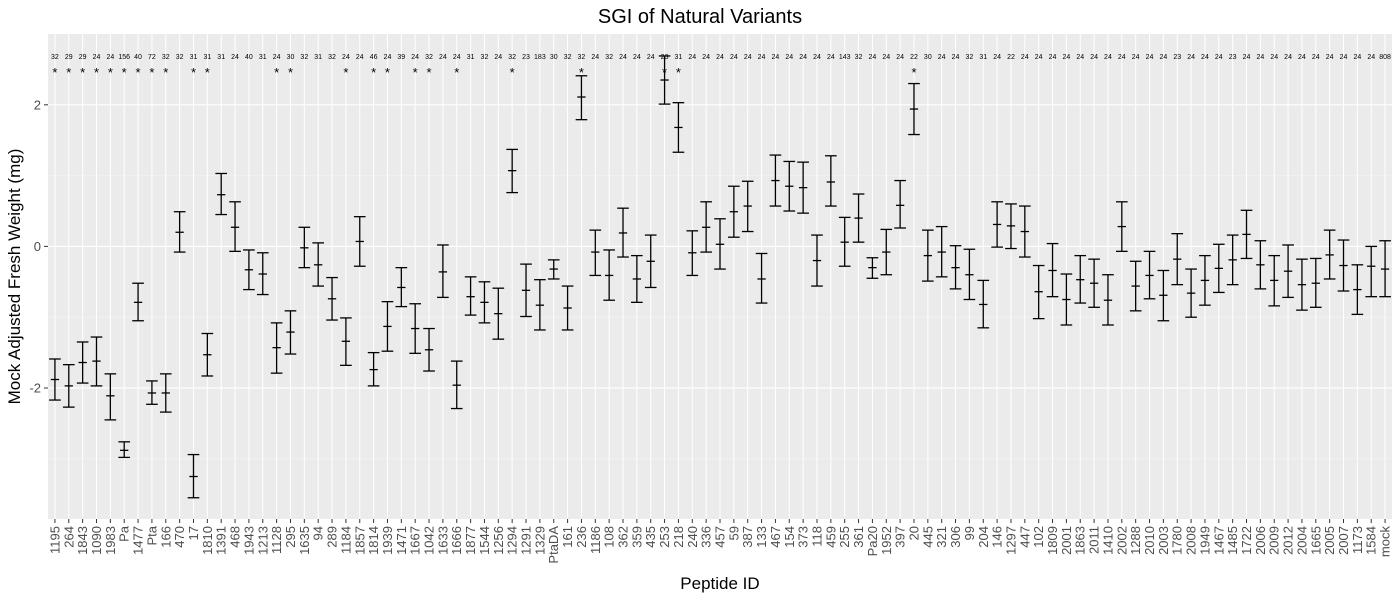 This screenshot has height=600, width=1400. Describe the element at coordinates (456, 540) in the screenshot. I see `x-tick-label: 1666` at that location.